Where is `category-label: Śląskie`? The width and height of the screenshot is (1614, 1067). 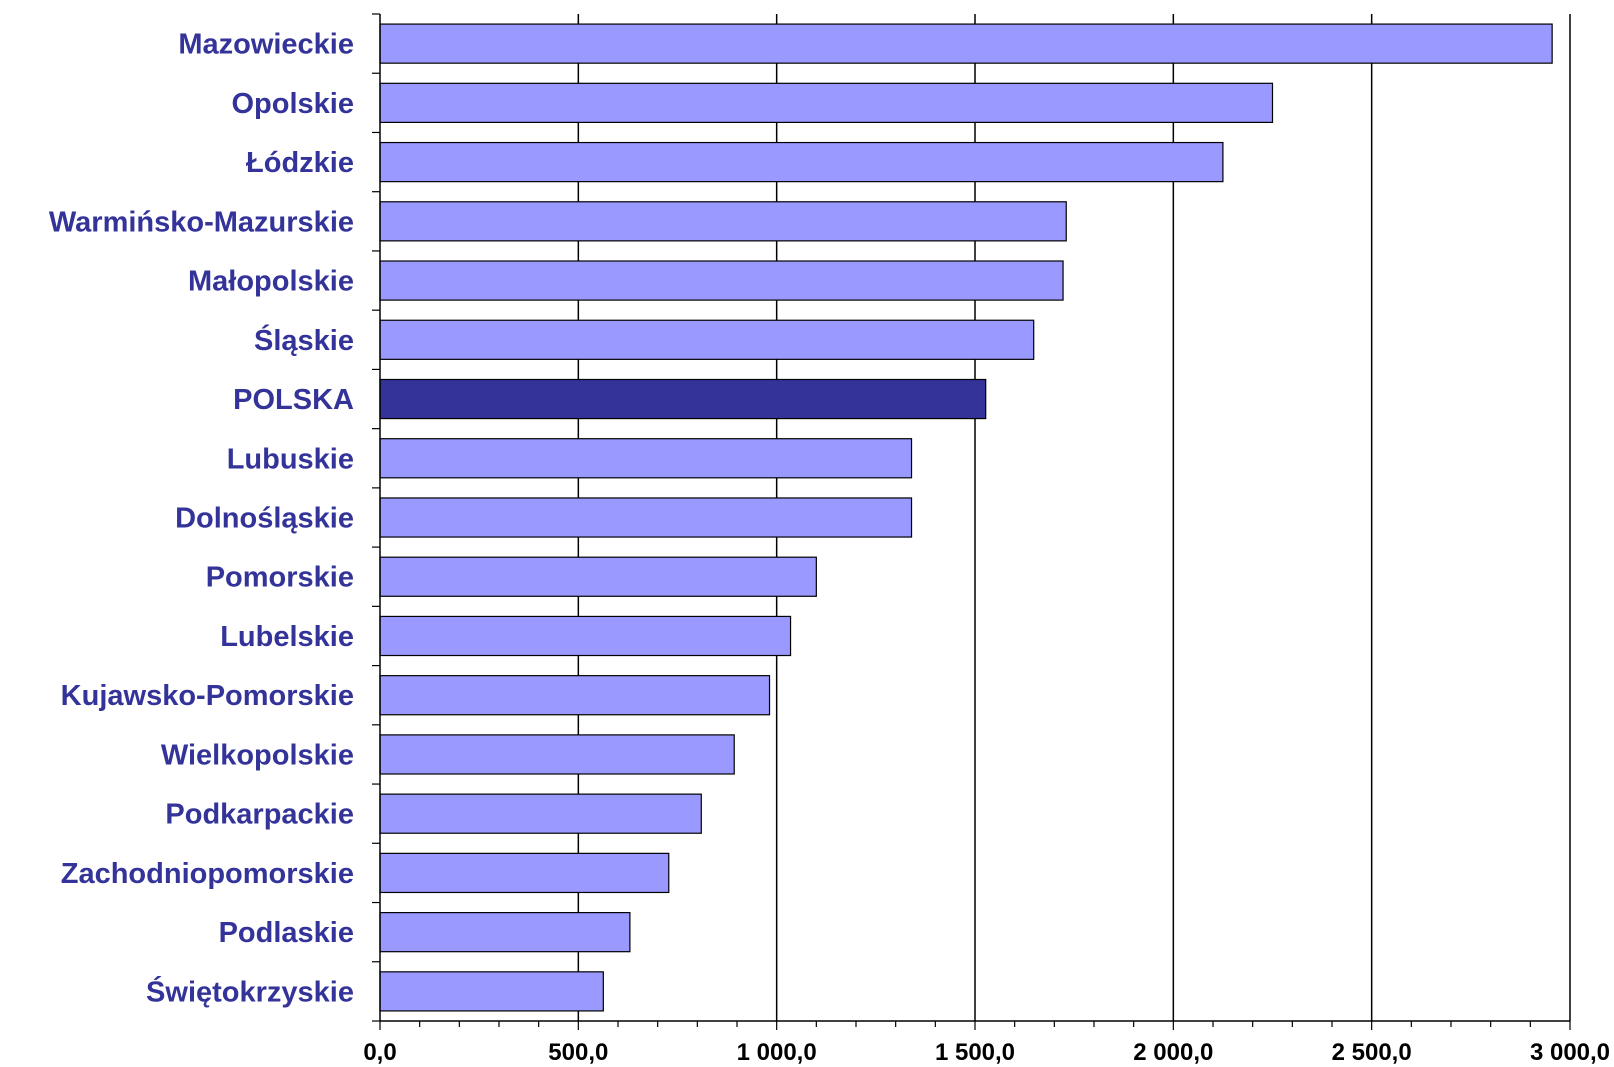 category-label: Śląskie is located at coordinates (304, 340).